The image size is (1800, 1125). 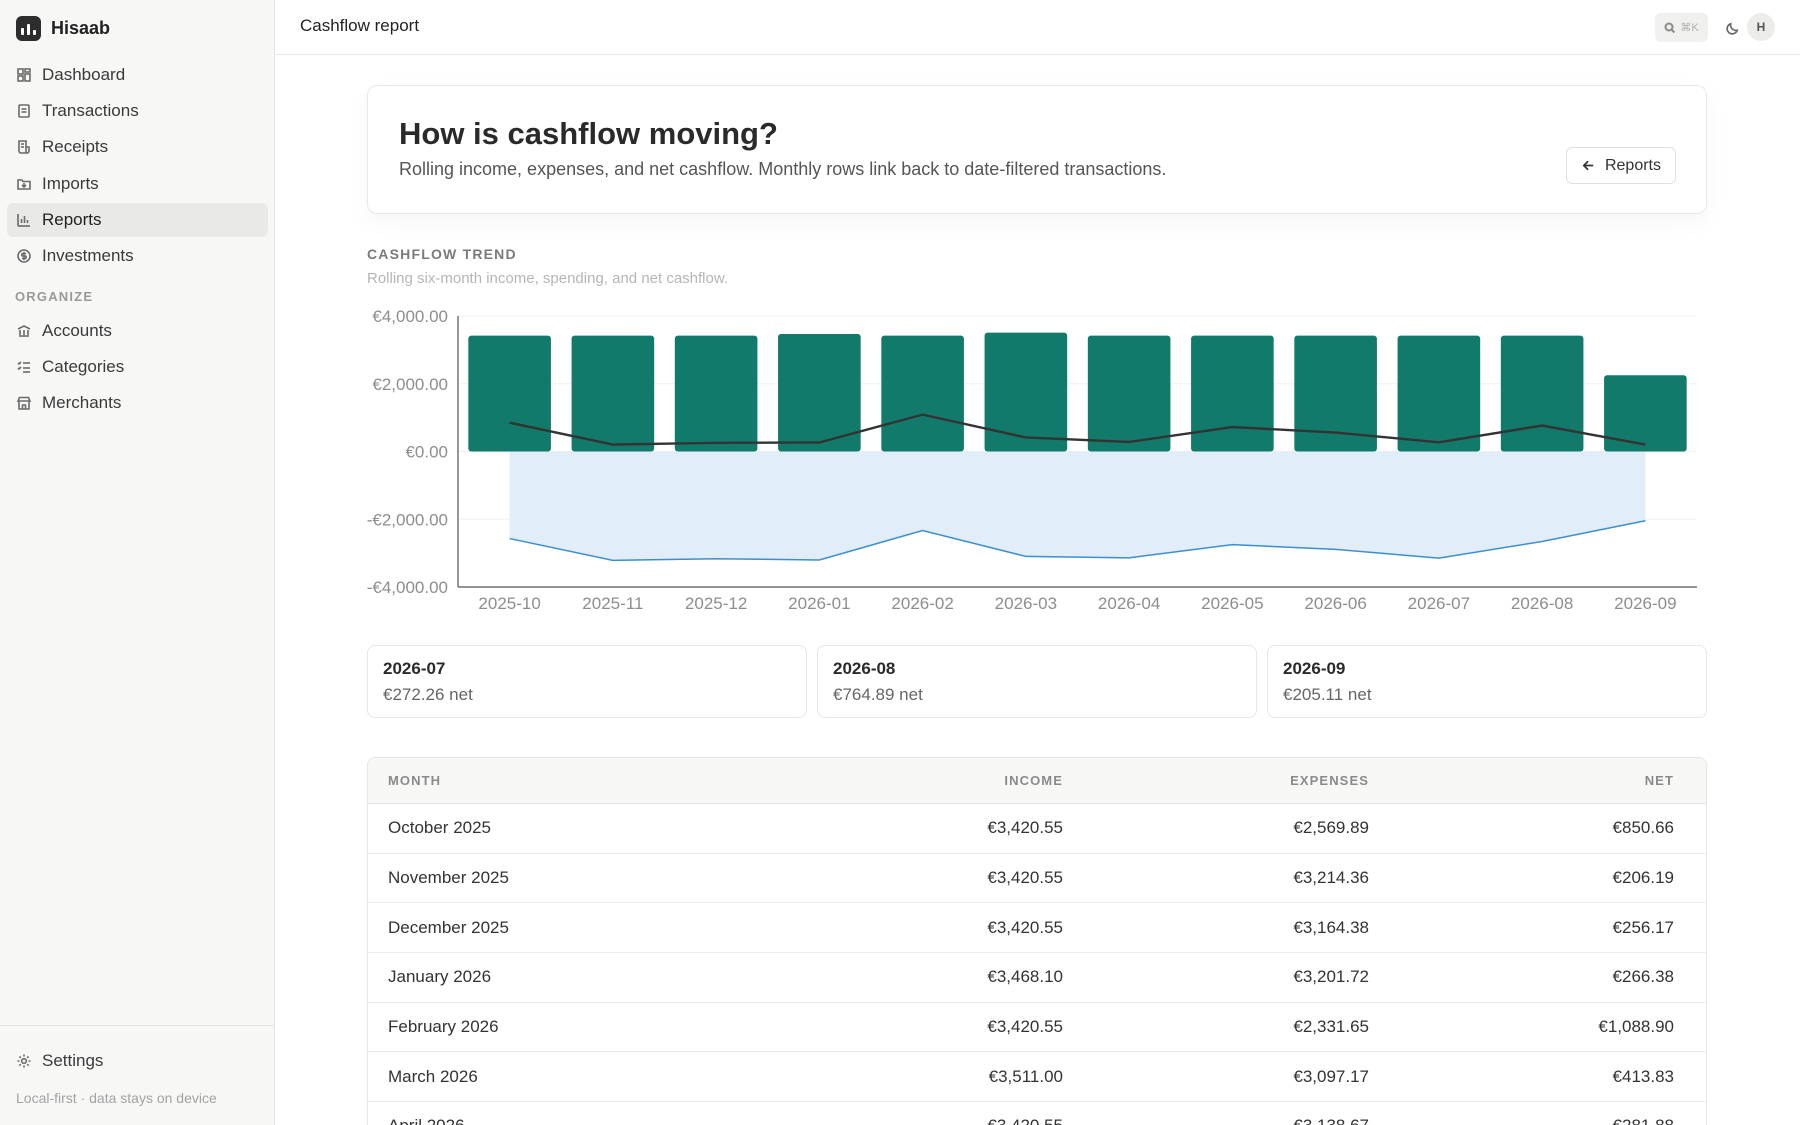 I want to click on sidebar-item-investments: Investments, so click(x=137, y=256).